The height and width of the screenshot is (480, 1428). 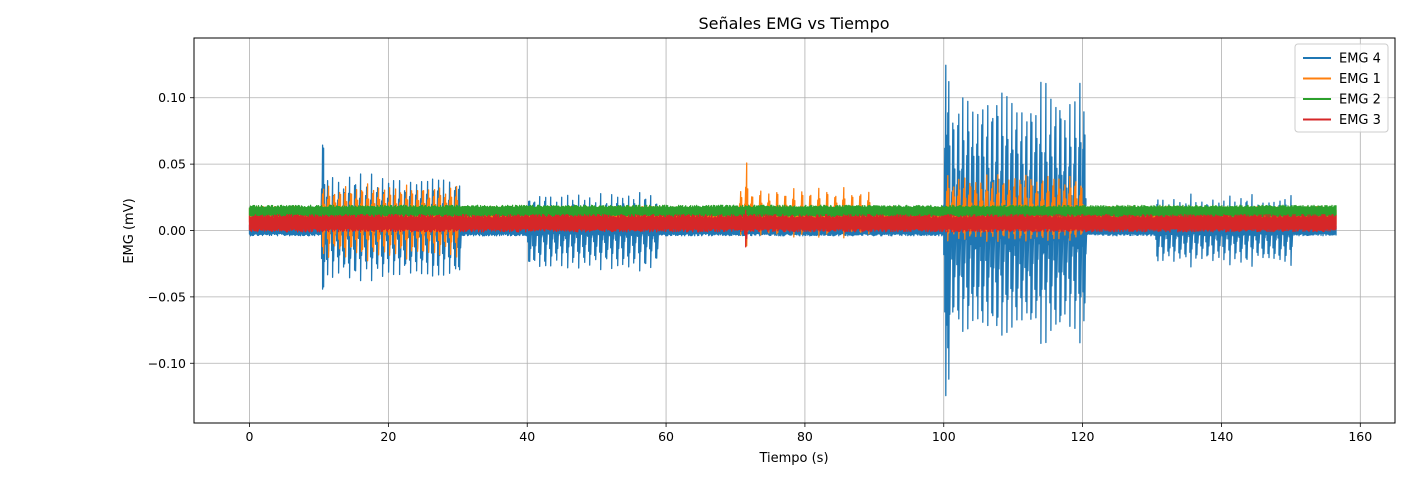 What do you see at coordinates (172, 164) in the screenshot?
I see `y-tick-label: 0.05` at bounding box center [172, 164].